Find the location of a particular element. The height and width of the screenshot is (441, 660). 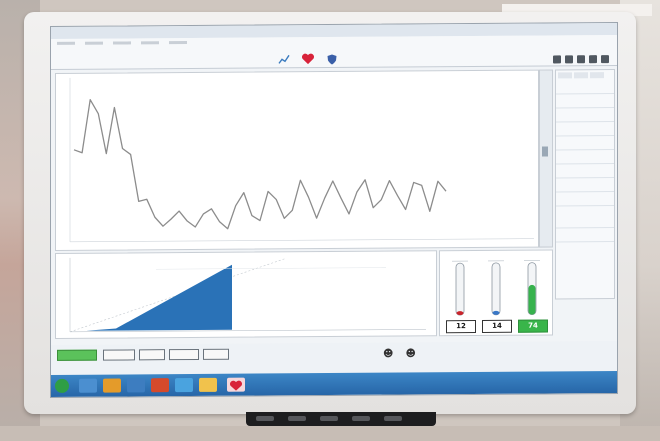

side-panel is located at coordinates (585, 184).